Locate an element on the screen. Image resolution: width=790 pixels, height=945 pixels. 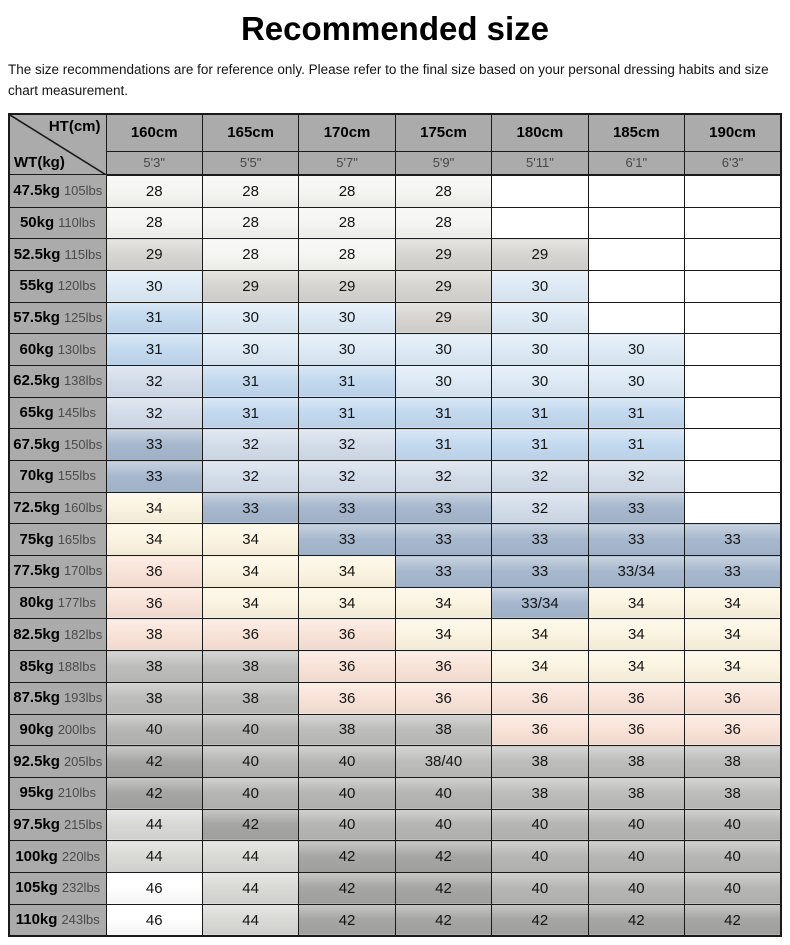
table-row: 67.5kg 150lbs 33 32 32 31 31 31 is located at coordinates (395, 445).